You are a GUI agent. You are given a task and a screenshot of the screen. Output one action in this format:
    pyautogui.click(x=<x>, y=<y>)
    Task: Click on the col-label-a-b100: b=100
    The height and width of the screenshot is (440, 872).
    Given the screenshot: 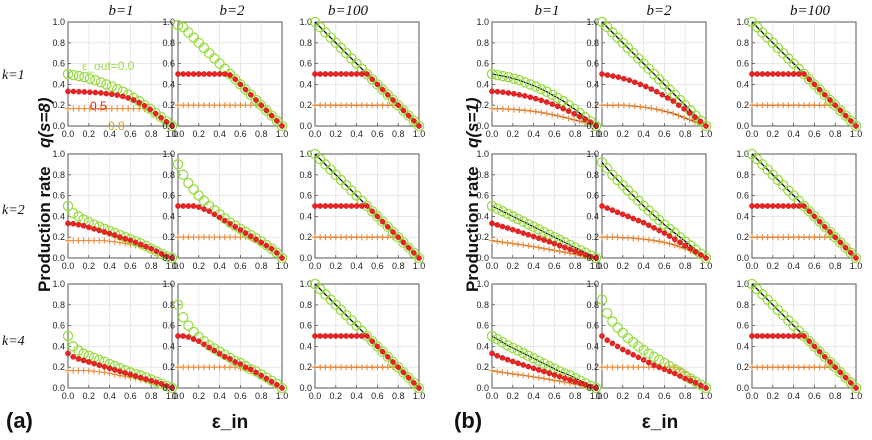 What is the action you would take?
    pyautogui.click(x=348, y=11)
    